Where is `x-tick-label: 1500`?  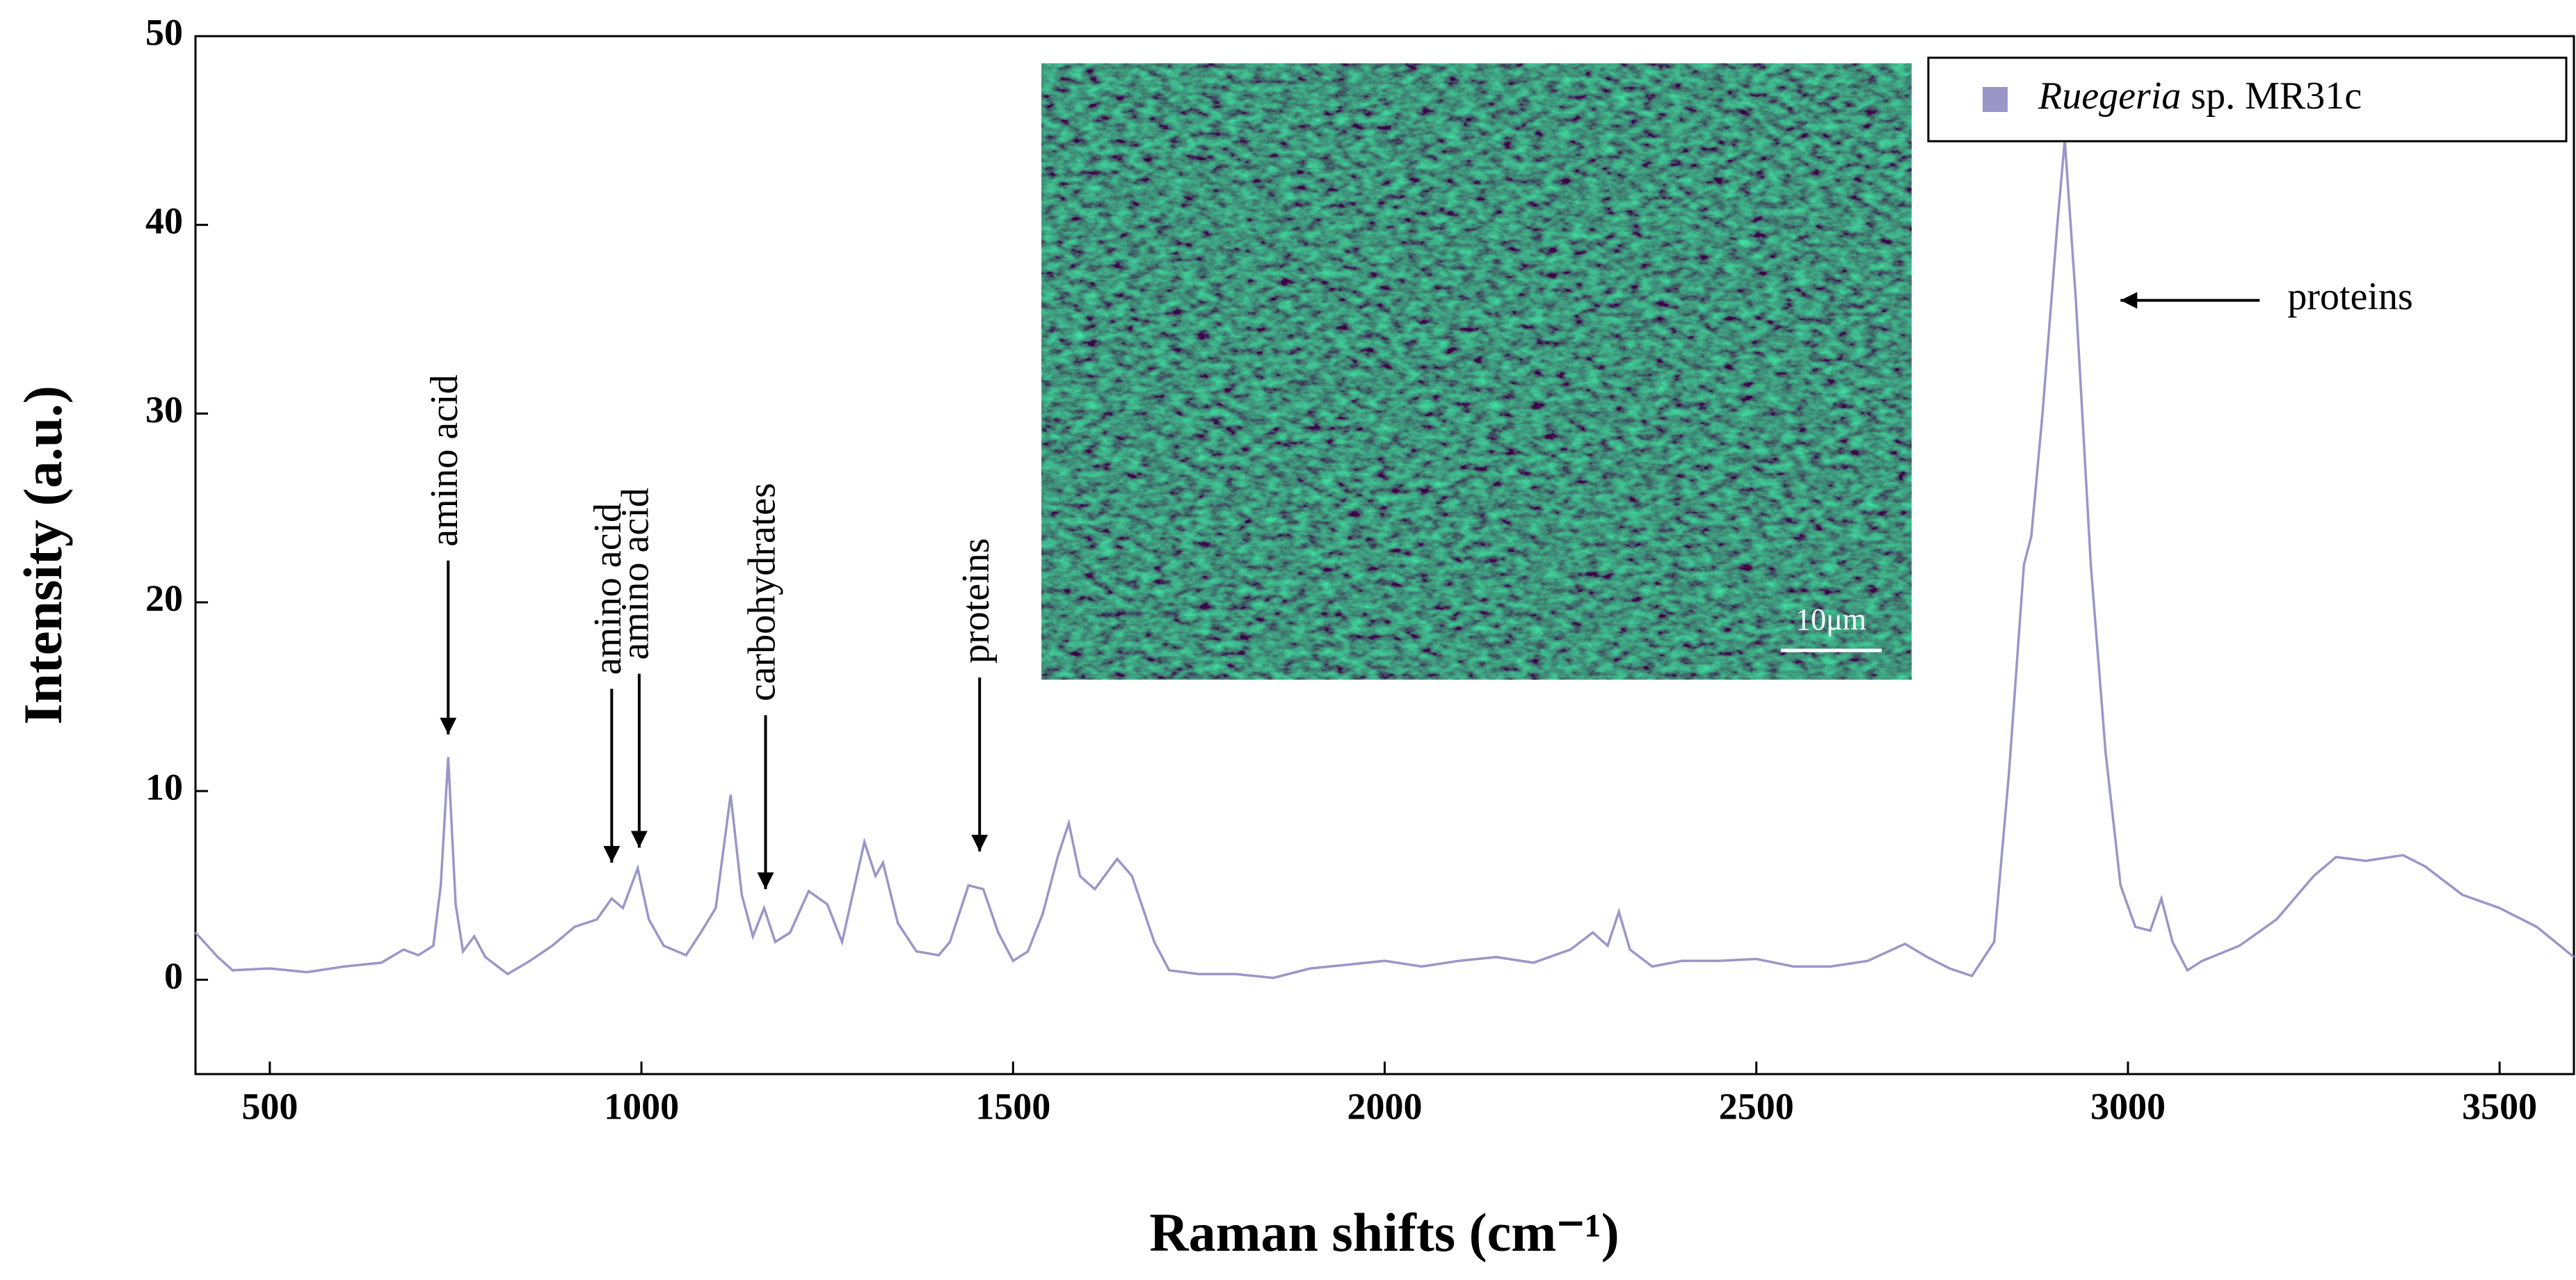 x-tick-label: 1500 is located at coordinates (1012, 1106).